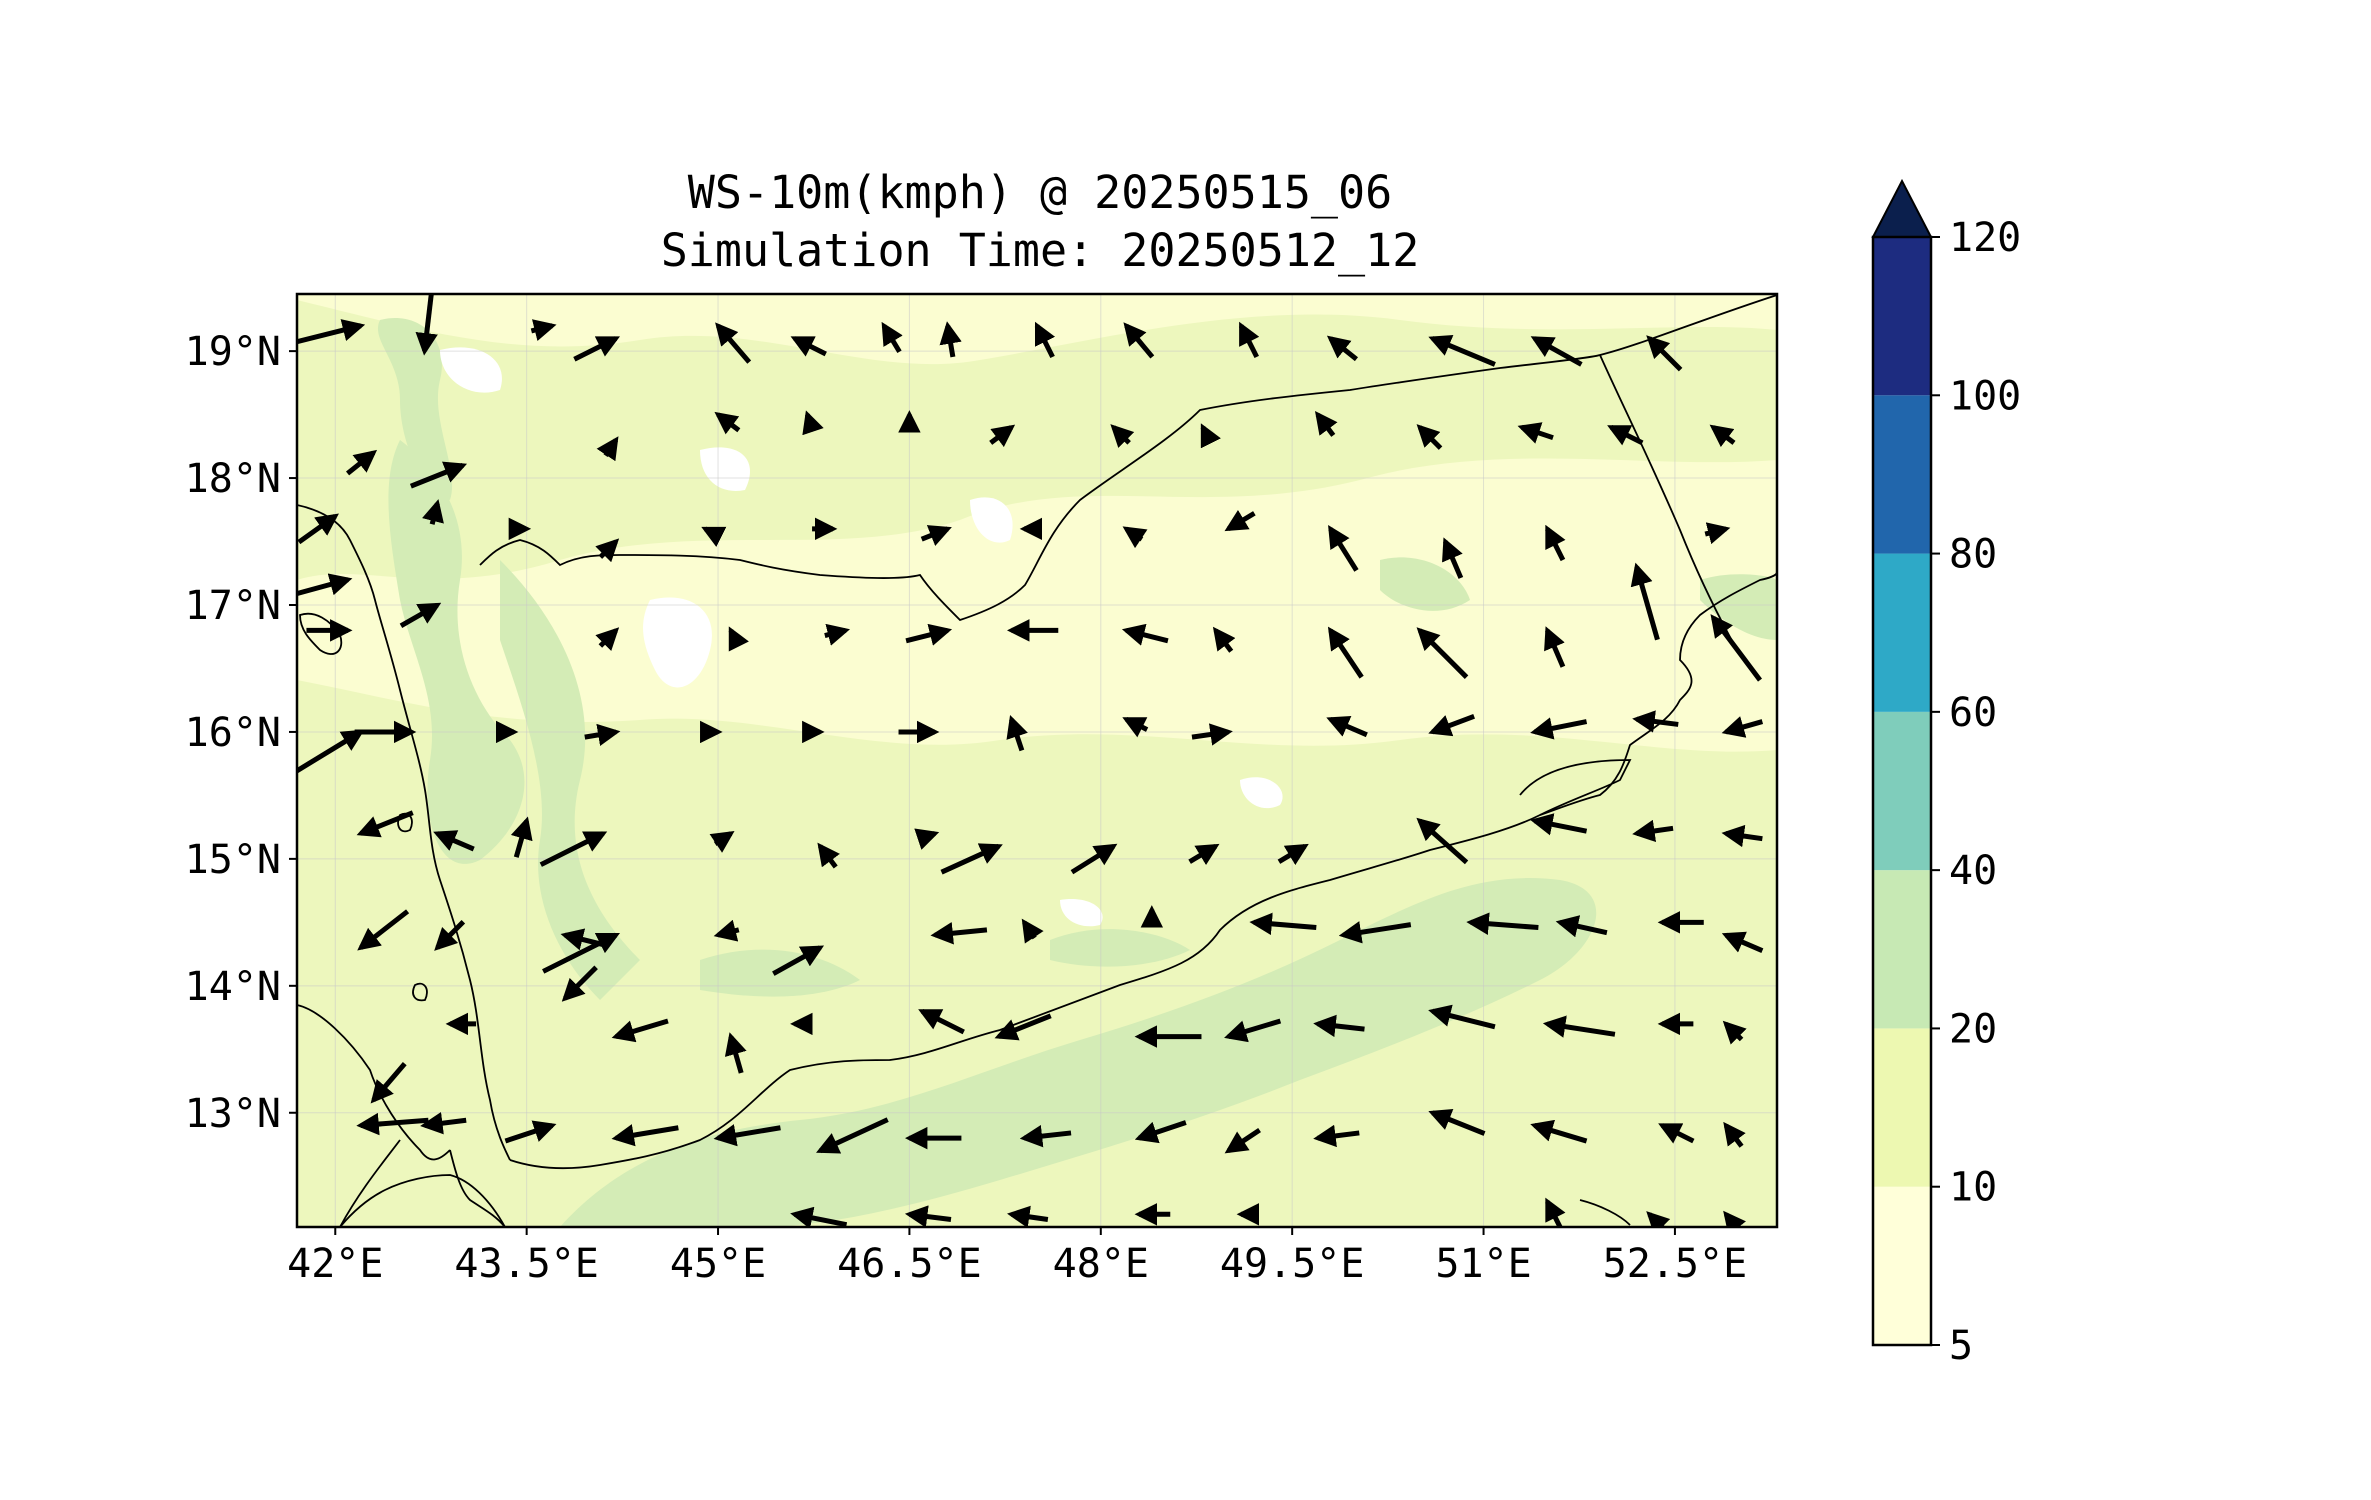 The width and height of the screenshot is (2371, 1500). What do you see at coordinates (1973, 1188) in the screenshot?
I see `colorbar-tick-label: 10` at bounding box center [1973, 1188].